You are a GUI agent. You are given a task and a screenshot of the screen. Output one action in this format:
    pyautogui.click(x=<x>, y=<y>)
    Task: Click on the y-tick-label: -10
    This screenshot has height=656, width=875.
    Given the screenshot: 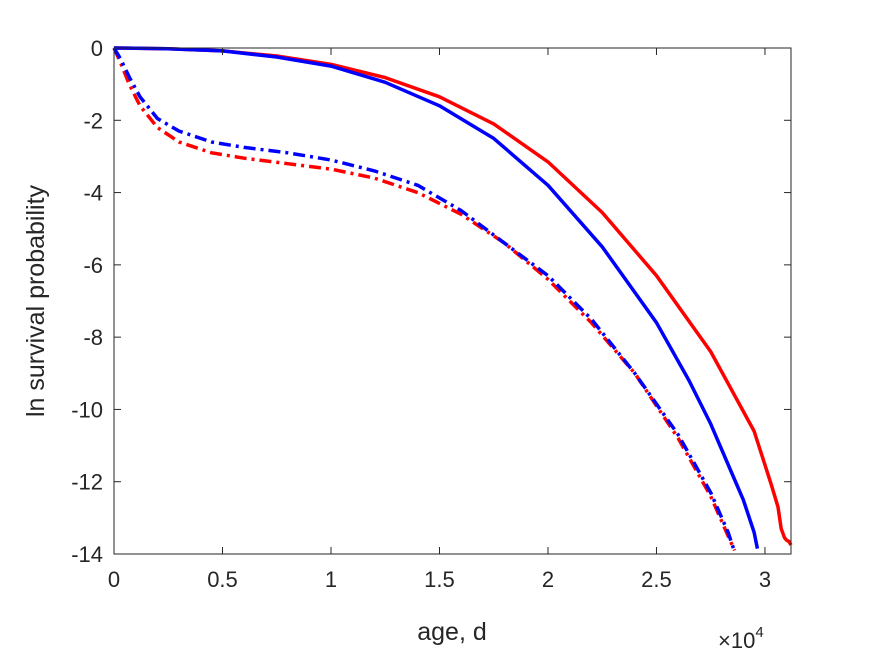 What is the action you would take?
    pyautogui.click(x=87, y=409)
    